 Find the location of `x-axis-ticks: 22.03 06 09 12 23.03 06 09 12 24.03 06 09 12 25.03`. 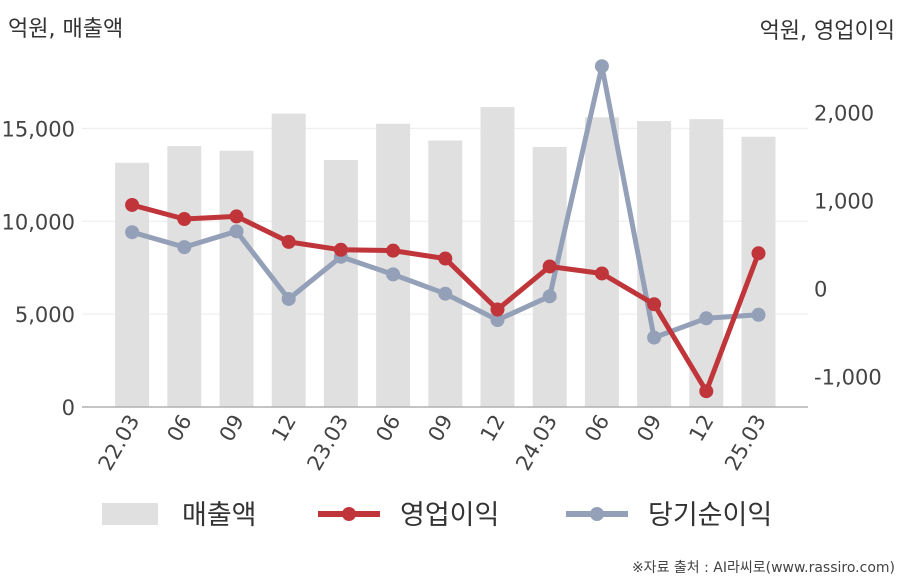

x-axis-ticks: 22.03 06 09 12 23.03 06 09 12 24.03 06 09 12 25.03 is located at coordinates (432, 443).